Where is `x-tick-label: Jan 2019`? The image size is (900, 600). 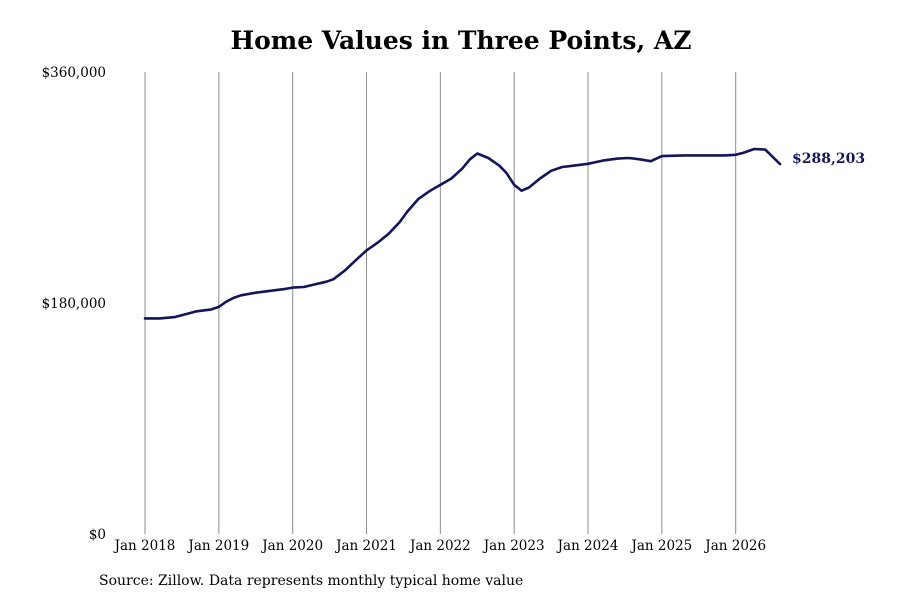
x-tick-label: Jan 2019 is located at coordinates (217, 546).